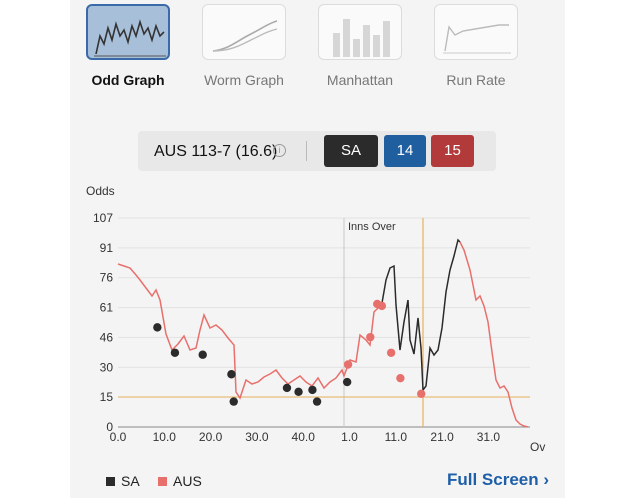  I want to click on tab-run-rate: Run Rate, so click(476, 46).